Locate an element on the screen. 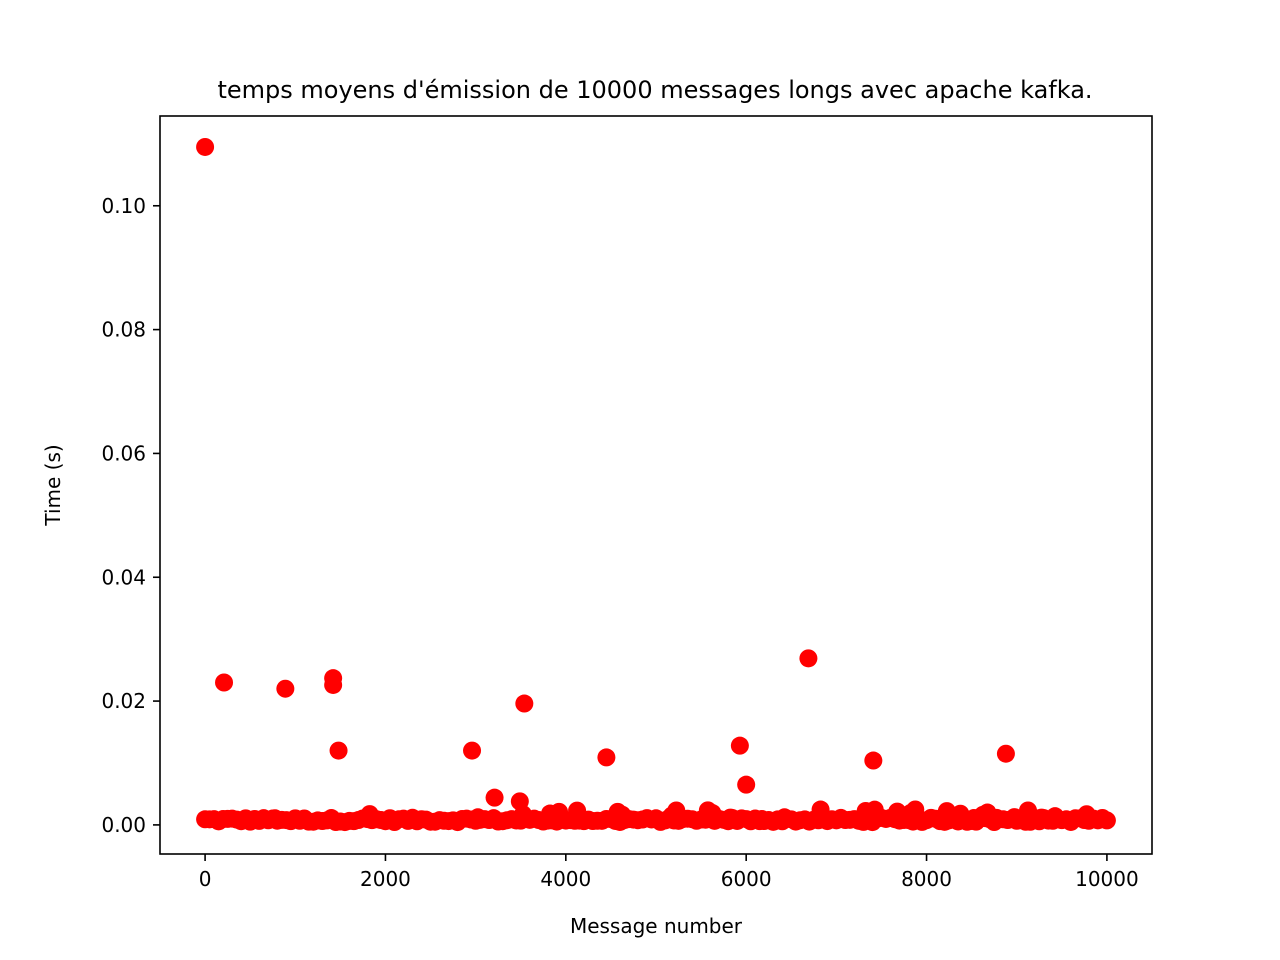 The width and height of the screenshot is (1280, 960). x-axis-ticks: 0 2000 4000 6000 8000 10000 is located at coordinates (669, 872).